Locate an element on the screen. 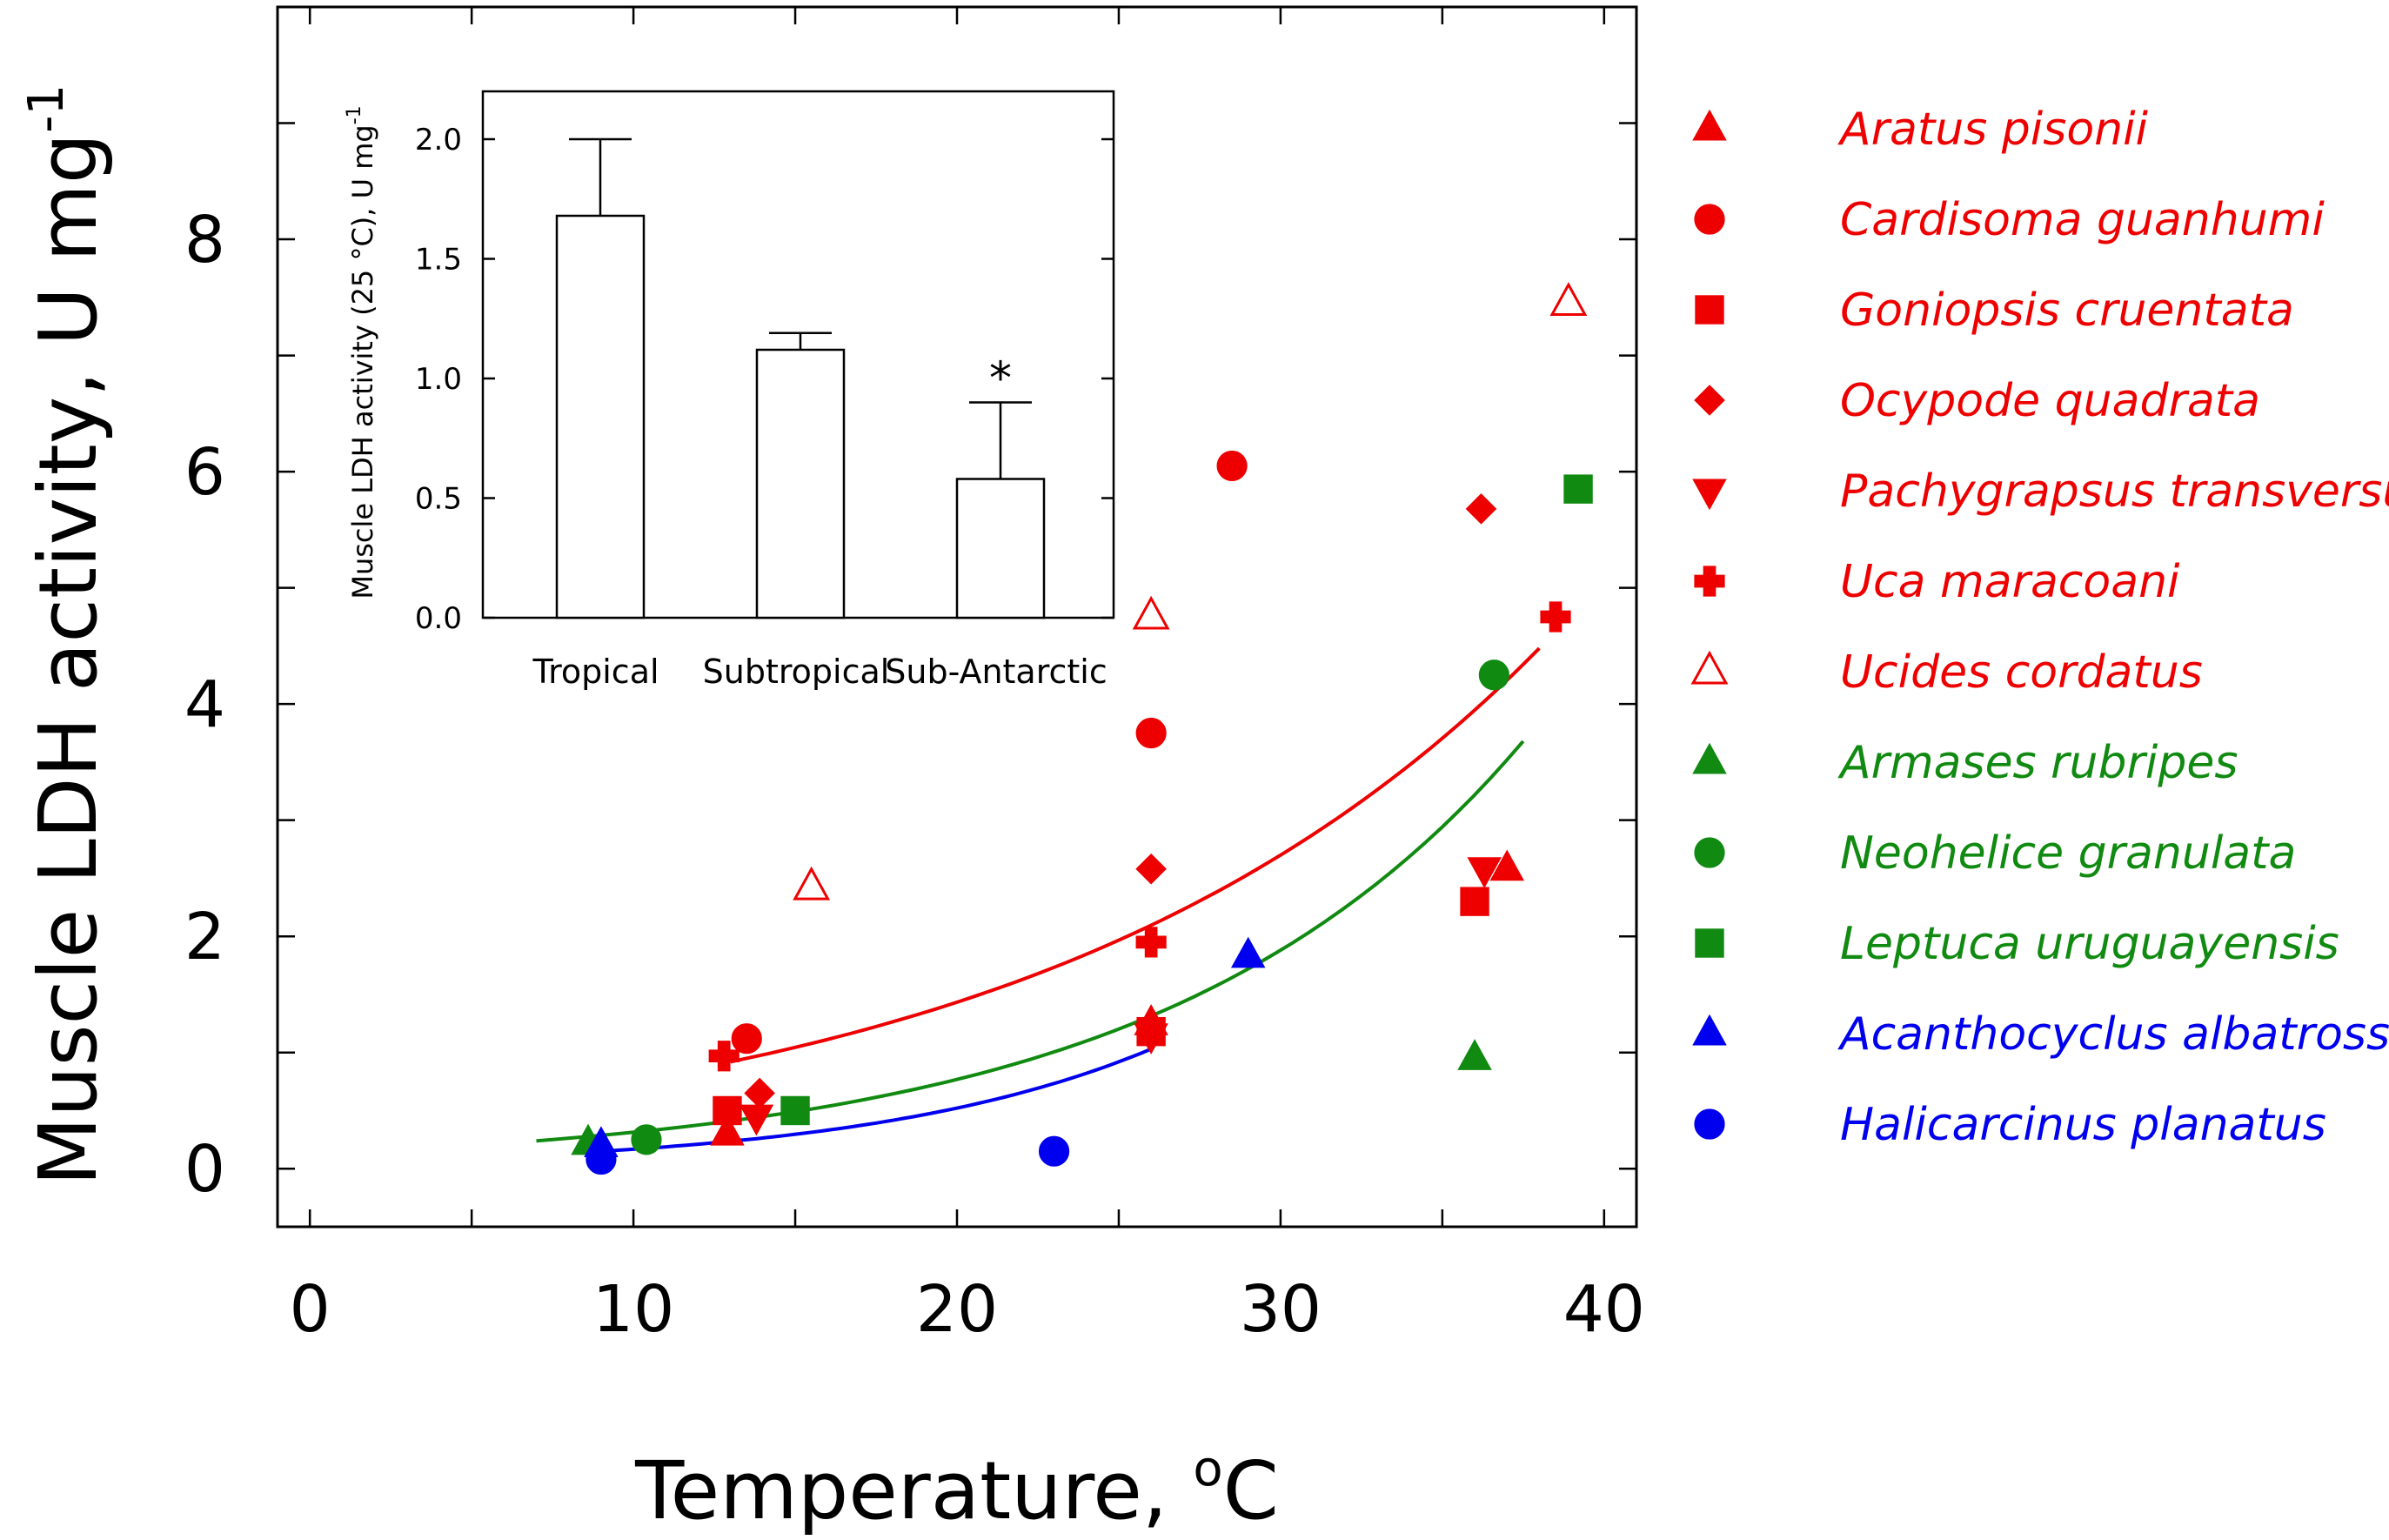  legend-item: Uca maracoani is located at coordinates (1937, 582).